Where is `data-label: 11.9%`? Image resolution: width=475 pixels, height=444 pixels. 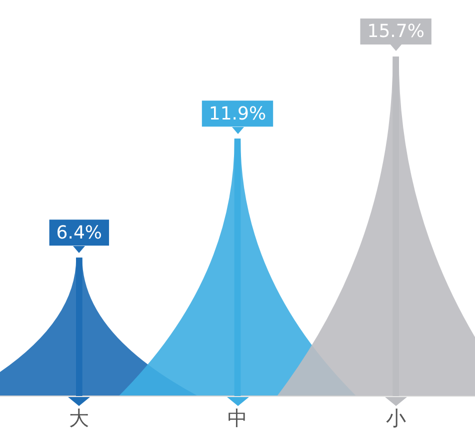
data-label: 11.9% is located at coordinates (237, 113).